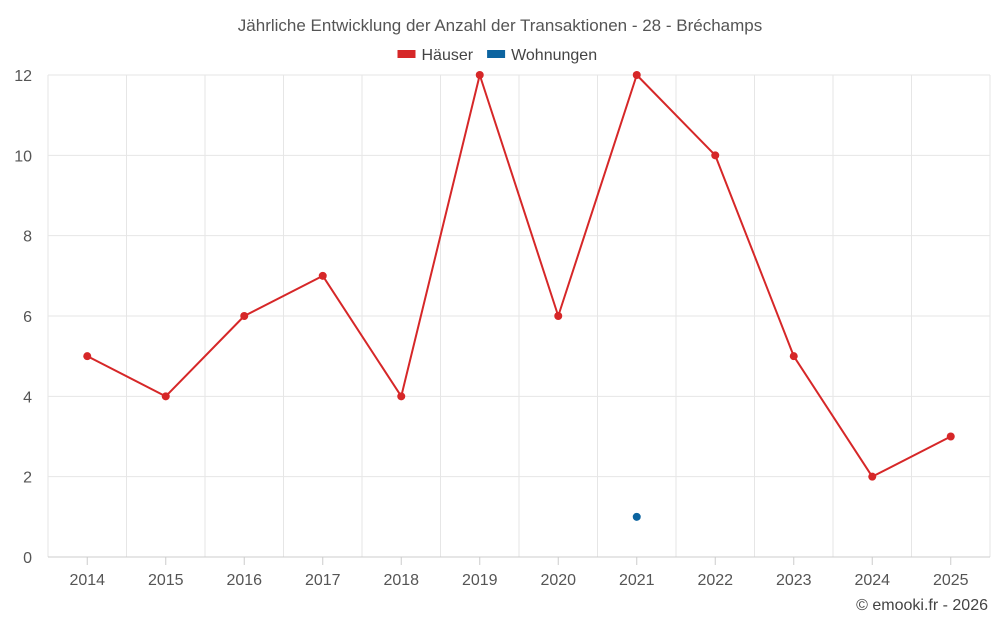  What do you see at coordinates (401, 580) in the screenshot?
I see `x-tick-label: 2018` at bounding box center [401, 580].